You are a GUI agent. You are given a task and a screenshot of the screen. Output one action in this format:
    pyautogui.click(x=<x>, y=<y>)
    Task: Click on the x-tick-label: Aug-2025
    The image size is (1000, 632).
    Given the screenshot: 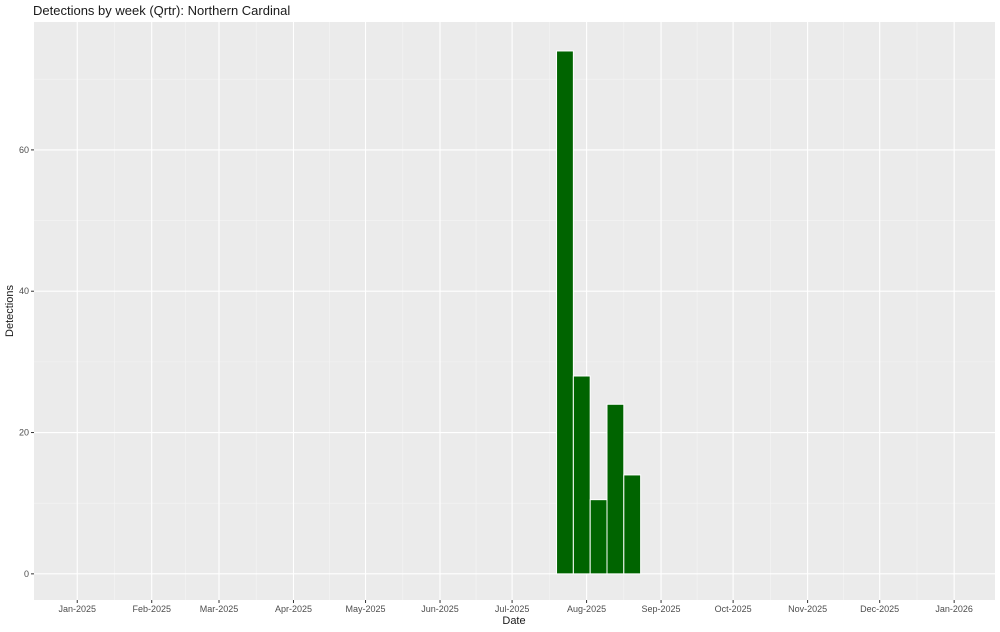 What is the action you would take?
    pyautogui.click(x=586, y=609)
    